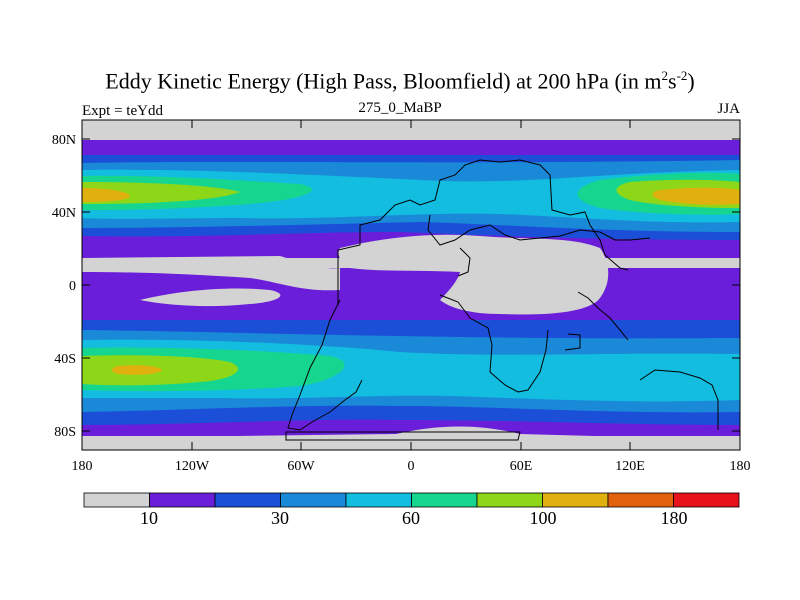 The height and width of the screenshot is (600, 800). What do you see at coordinates (64, 213) in the screenshot?
I see `lat-tick-label: 40N` at bounding box center [64, 213].